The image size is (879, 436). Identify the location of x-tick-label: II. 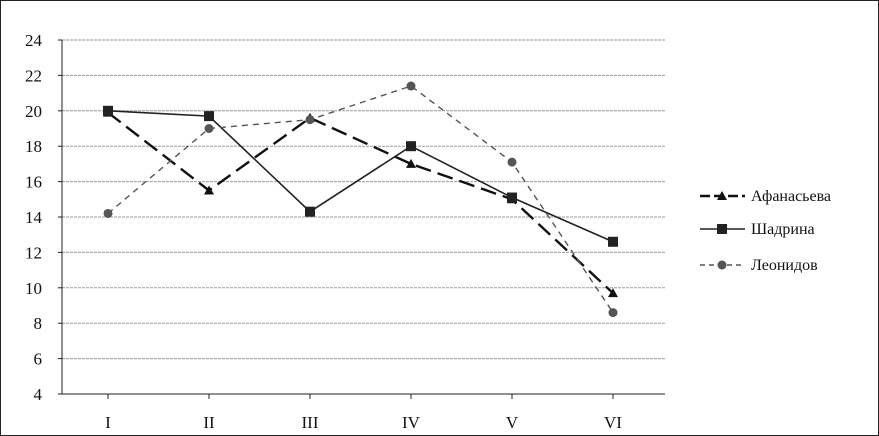
(209, 422).